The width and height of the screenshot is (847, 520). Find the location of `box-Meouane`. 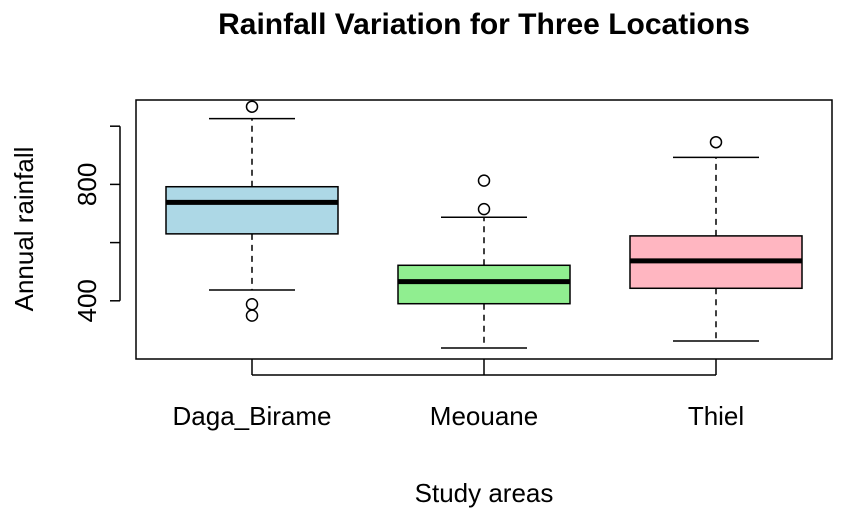

box-Meouane is located at coordinates (484, 261).